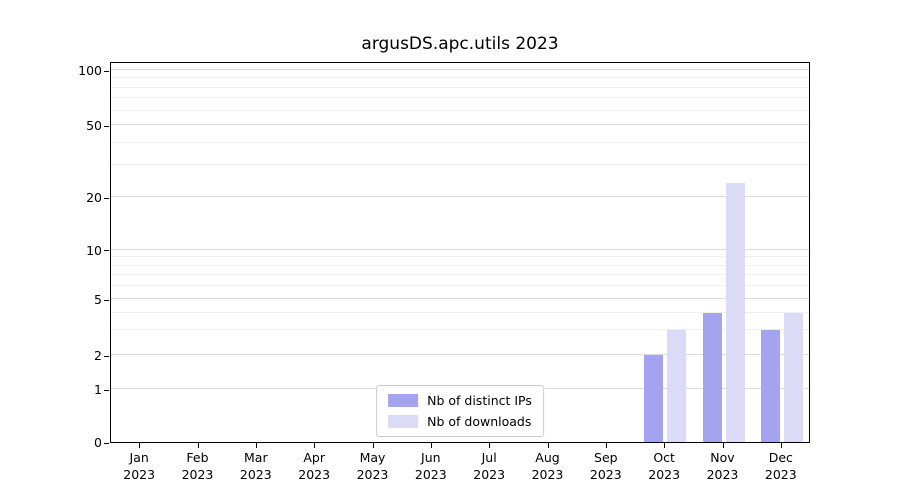 The width and height of the screenshot is (900, 500). Describe the element at coordinates (606, 466) in the screenshot. I see `x-tick-label: Sep 2023` at that location.